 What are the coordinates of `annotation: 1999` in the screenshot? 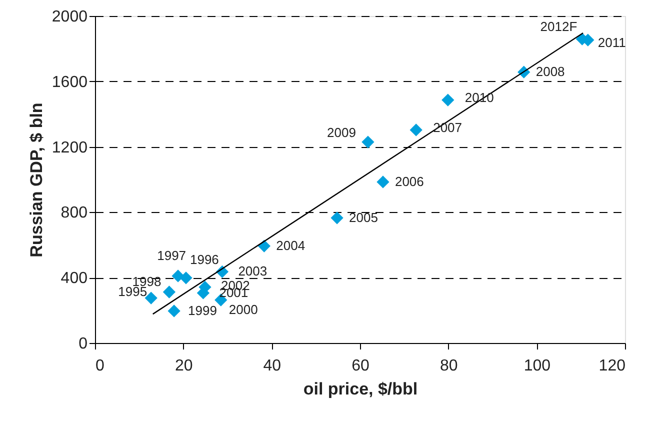 It's located at (202, 310).